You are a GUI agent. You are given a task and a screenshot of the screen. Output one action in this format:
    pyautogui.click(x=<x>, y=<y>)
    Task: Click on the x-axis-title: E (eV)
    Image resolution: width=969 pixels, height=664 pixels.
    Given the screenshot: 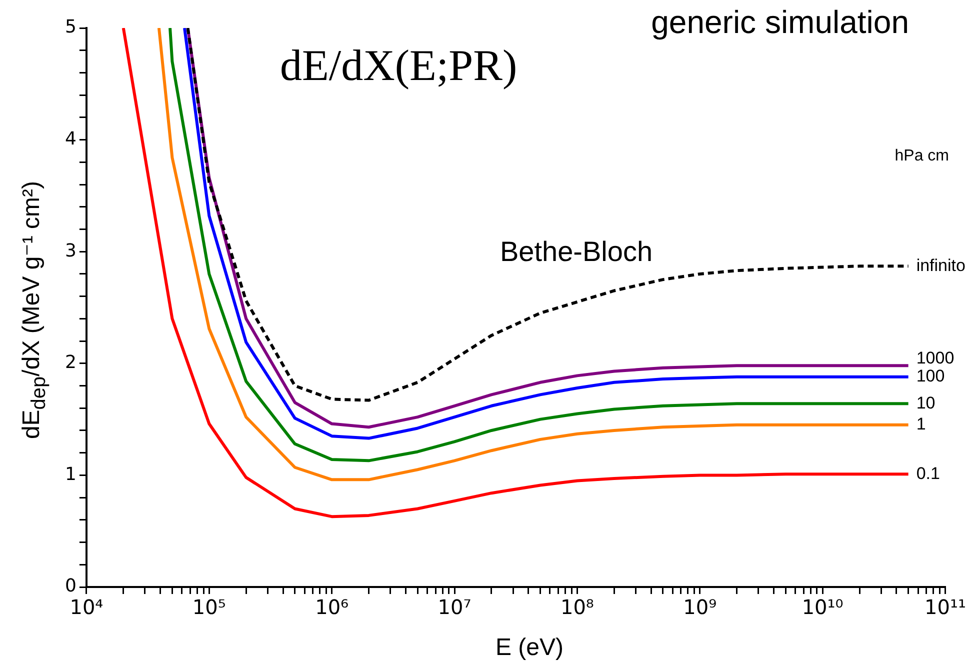 What is the action you would take?
    pyautogui.click(x=529, y=648)
    